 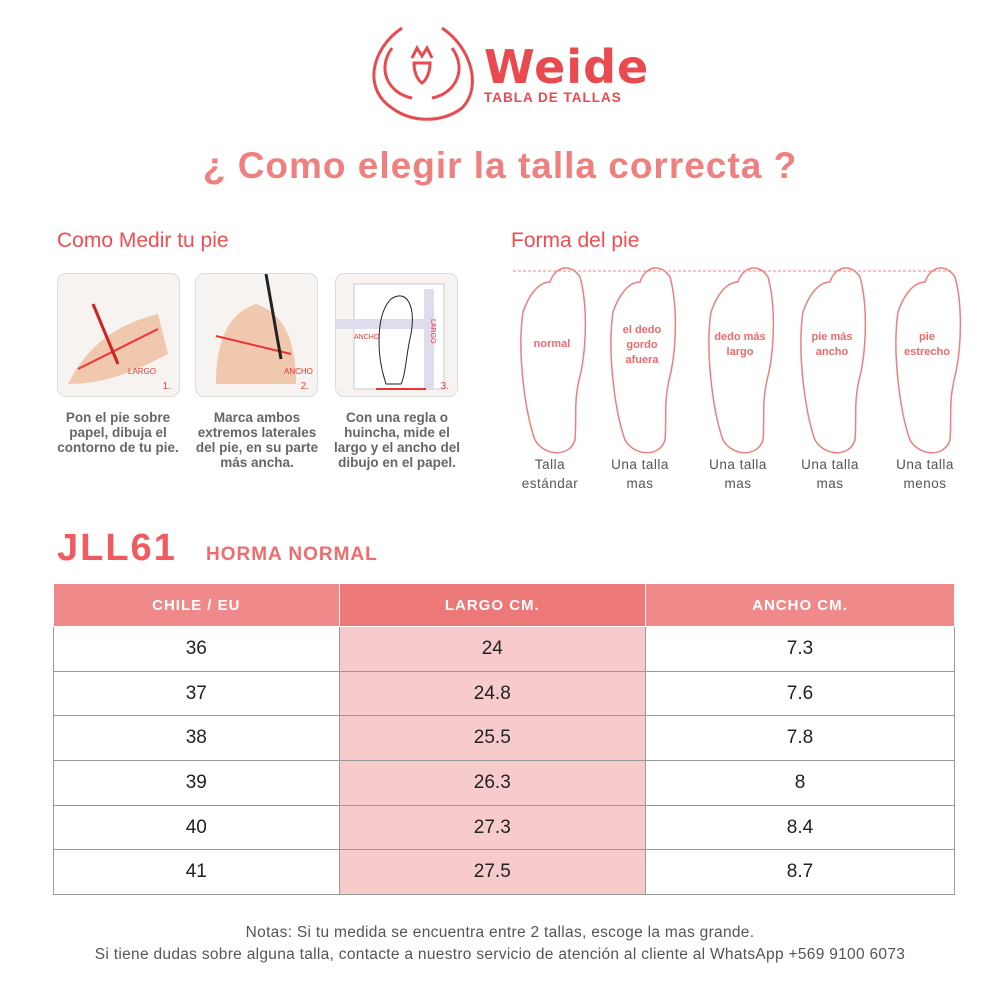 I want to click on largo-cell: 27.3, so click(x=492, y=827).